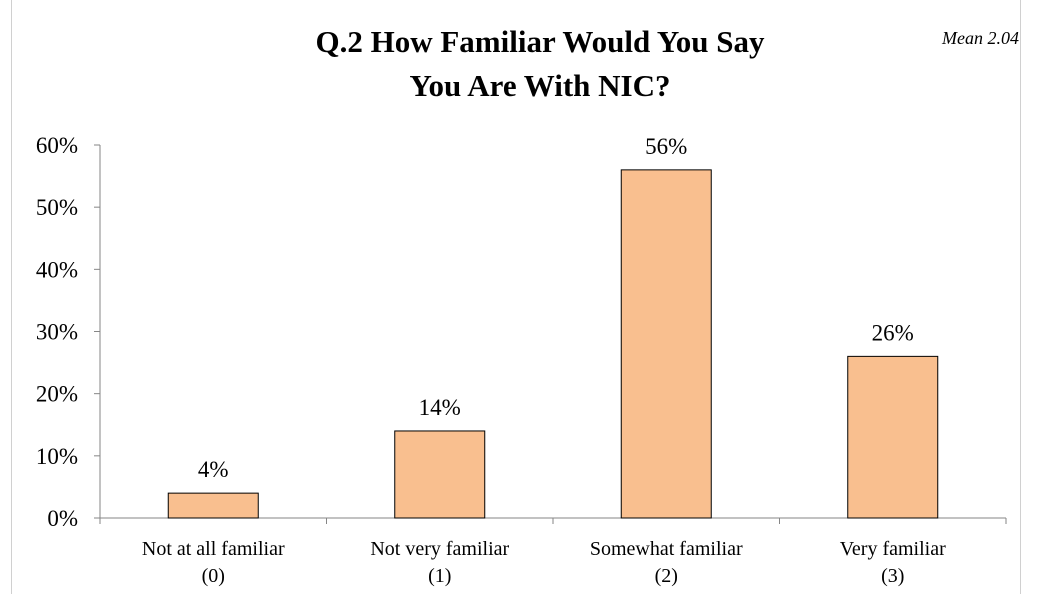 The width and height of the screenshot is (1037, 596). I want to click on mean-annotation: Mean 2.04, so click(980, 38).